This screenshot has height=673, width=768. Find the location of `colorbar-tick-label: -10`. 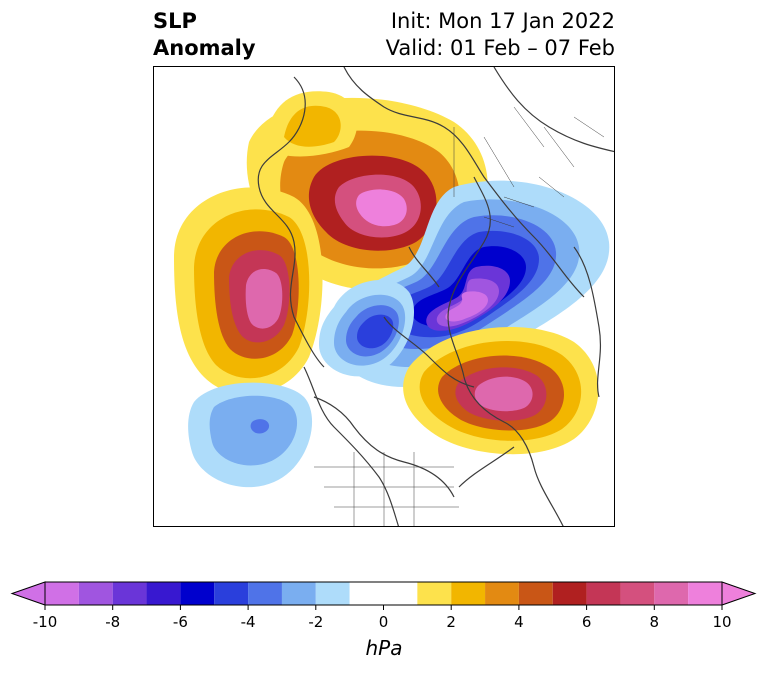

colorbar-tick-label: -10 is located at coordinates (45, 622).